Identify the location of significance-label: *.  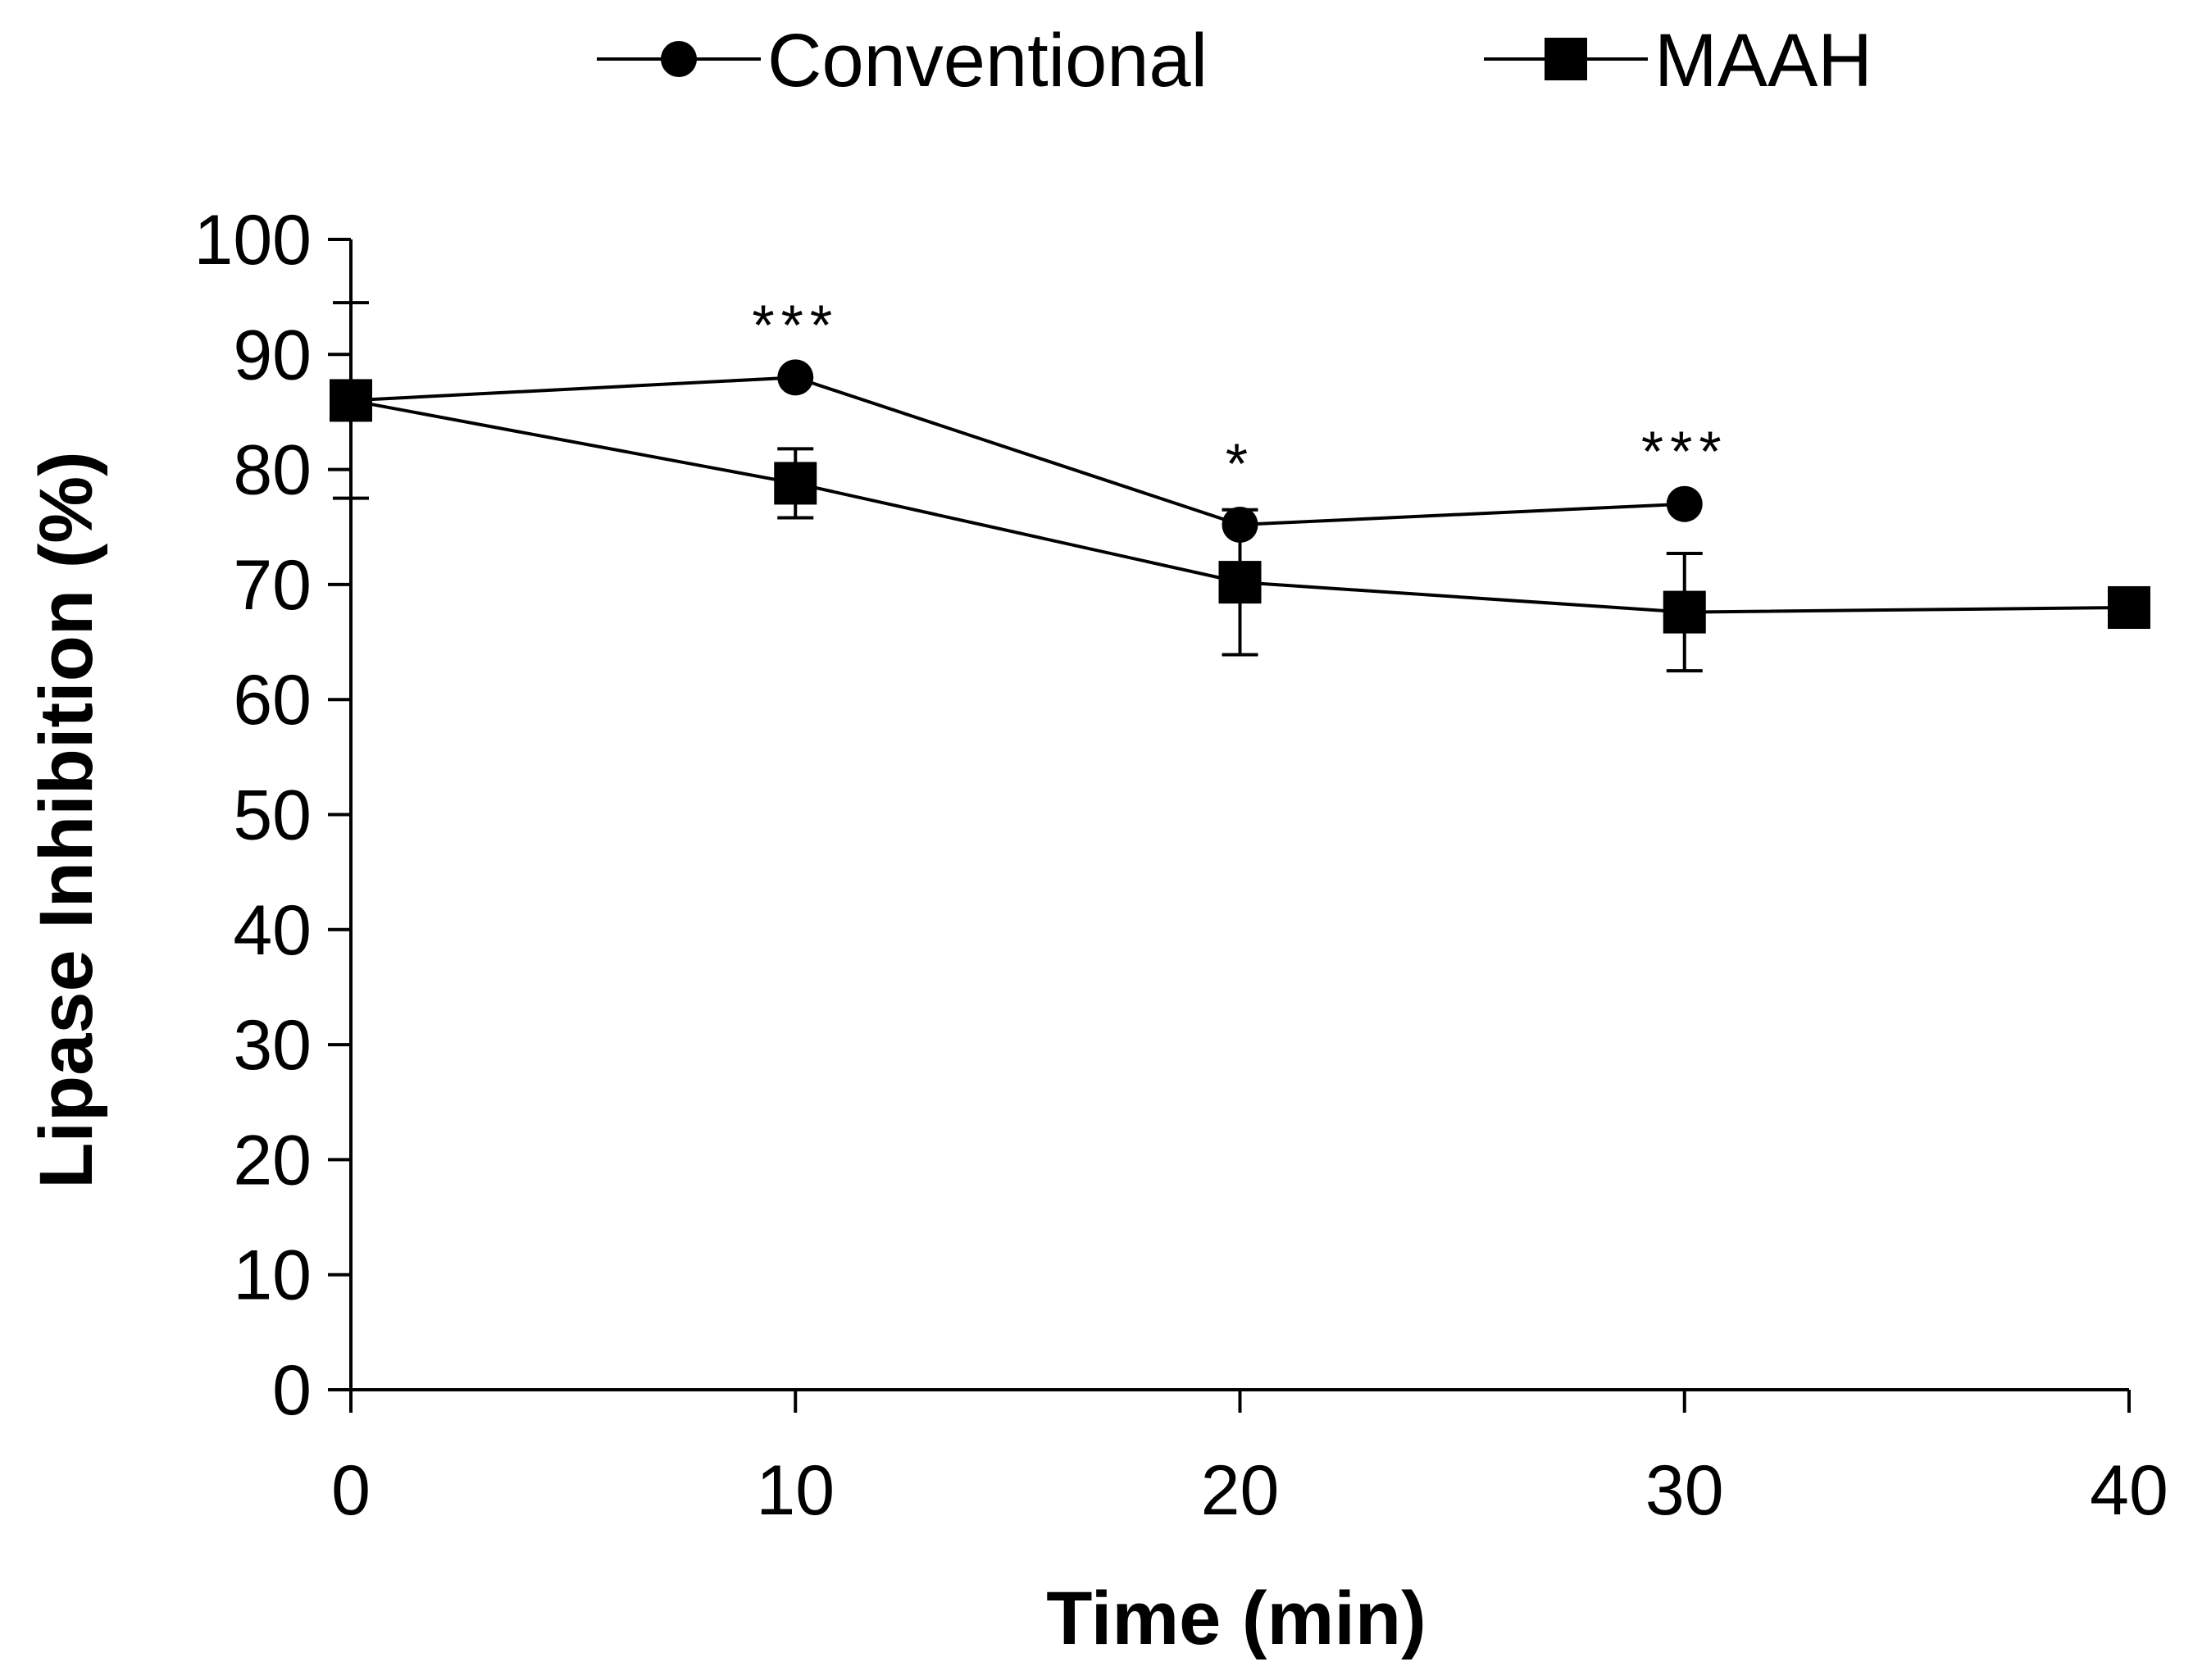
(1240, 464).